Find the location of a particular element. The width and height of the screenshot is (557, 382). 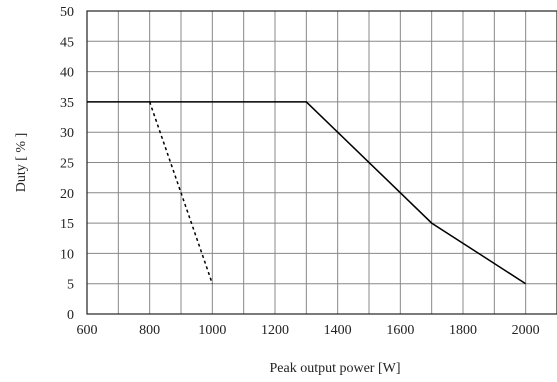

x-tick-label: 1600 is located at coordinates (400, 330).